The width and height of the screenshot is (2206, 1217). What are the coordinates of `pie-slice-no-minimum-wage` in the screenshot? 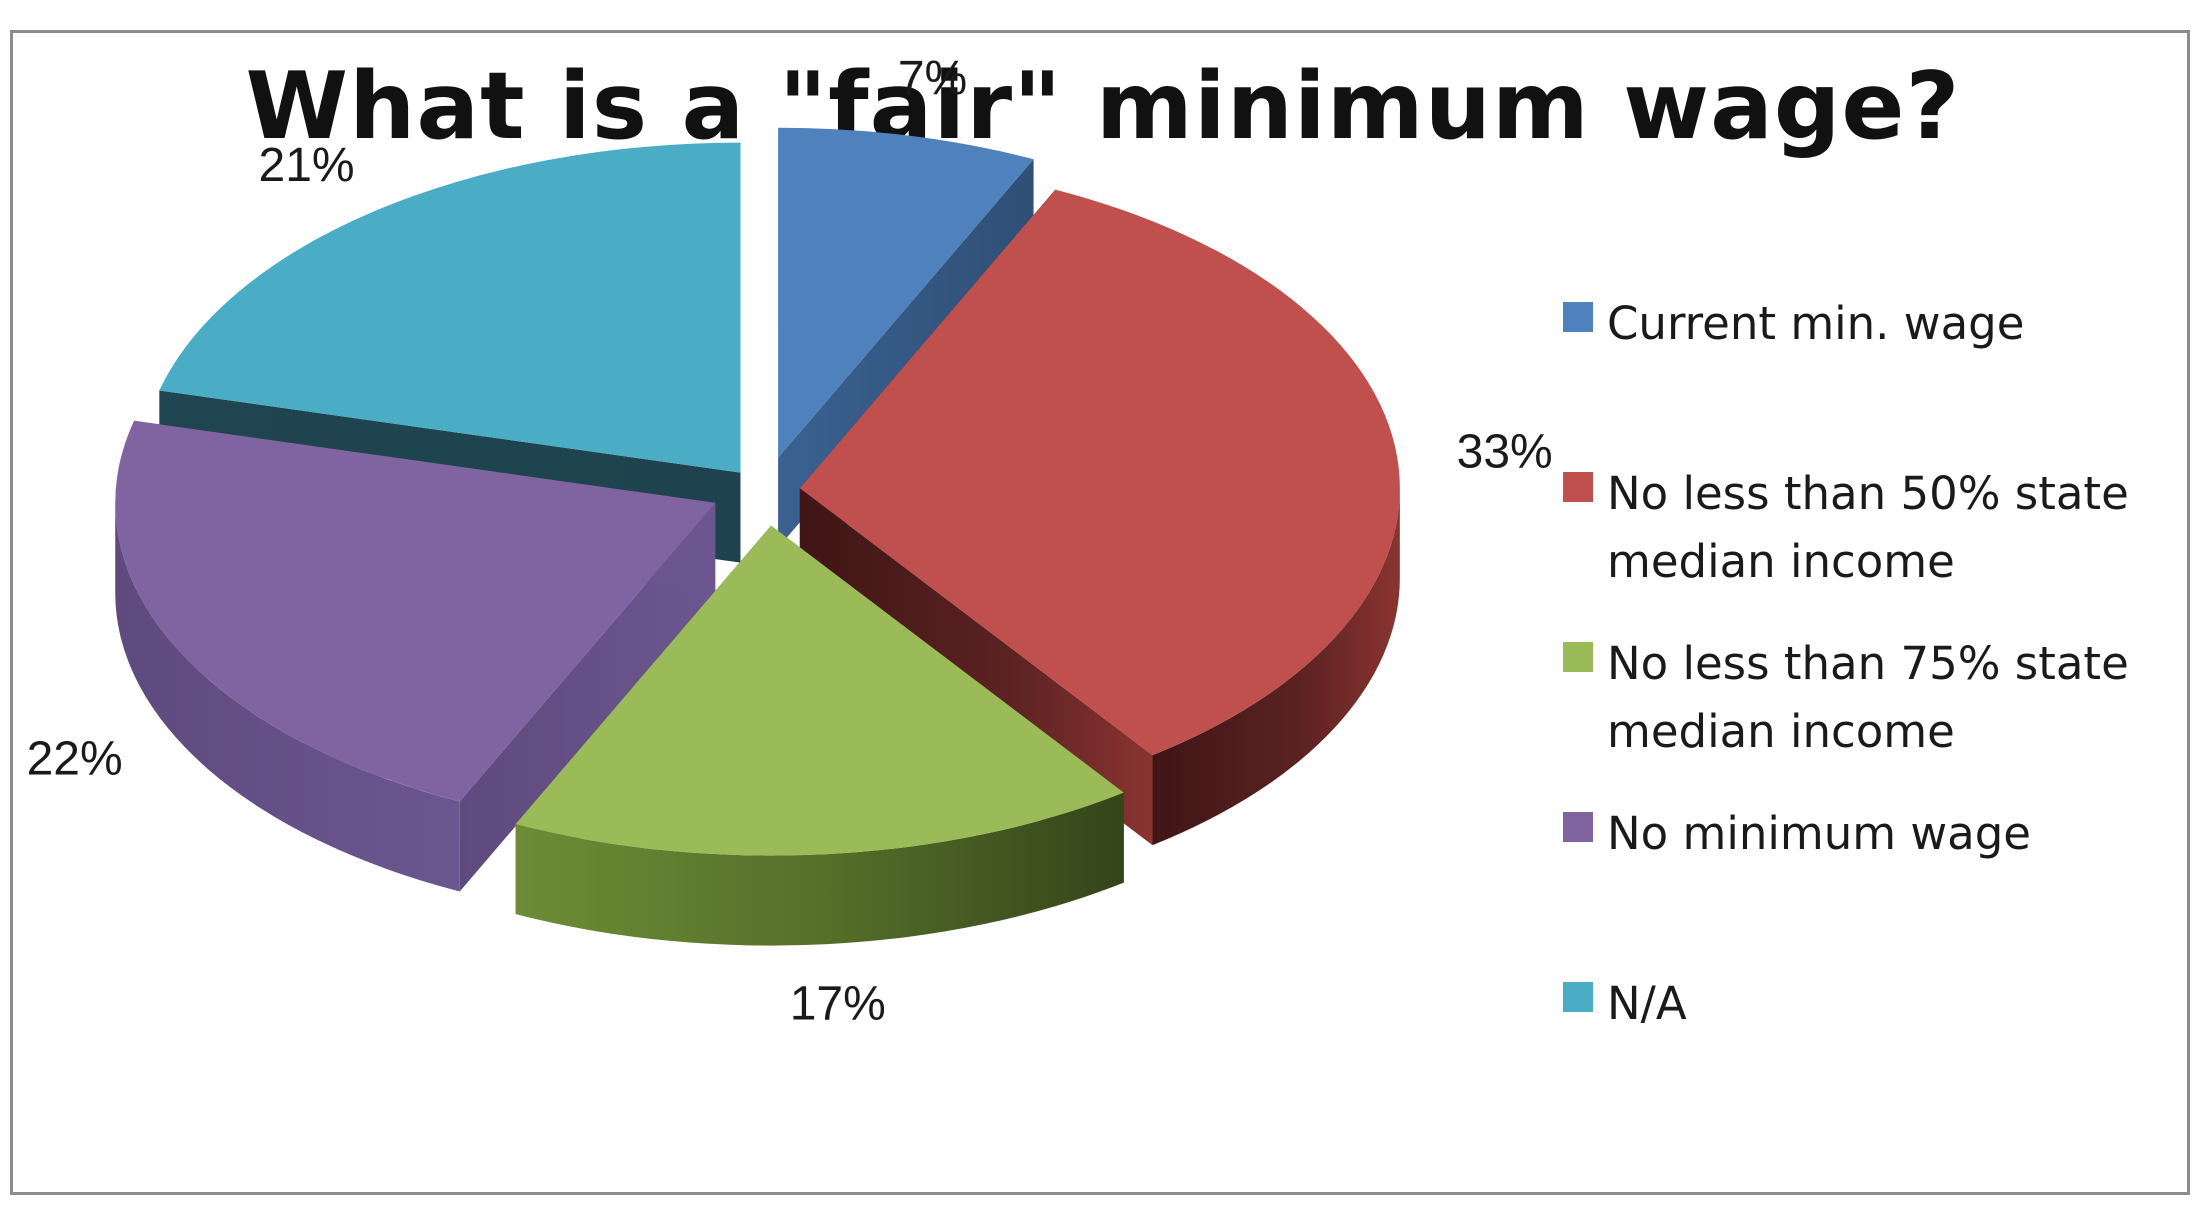 It's located at (415, 656).